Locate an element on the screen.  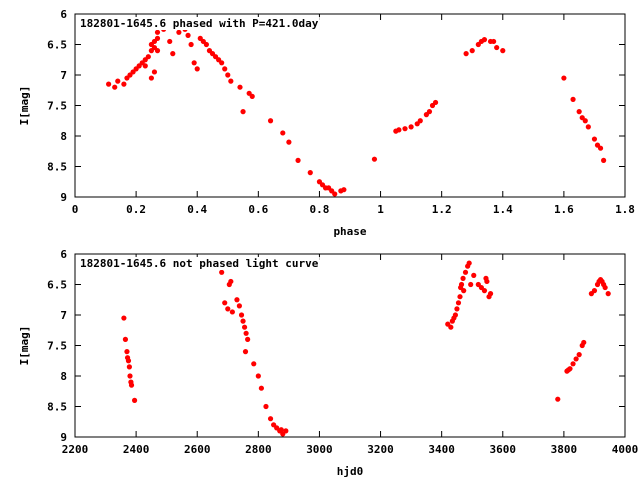
x-axis-label: phase is located at coordinates (349, 231).